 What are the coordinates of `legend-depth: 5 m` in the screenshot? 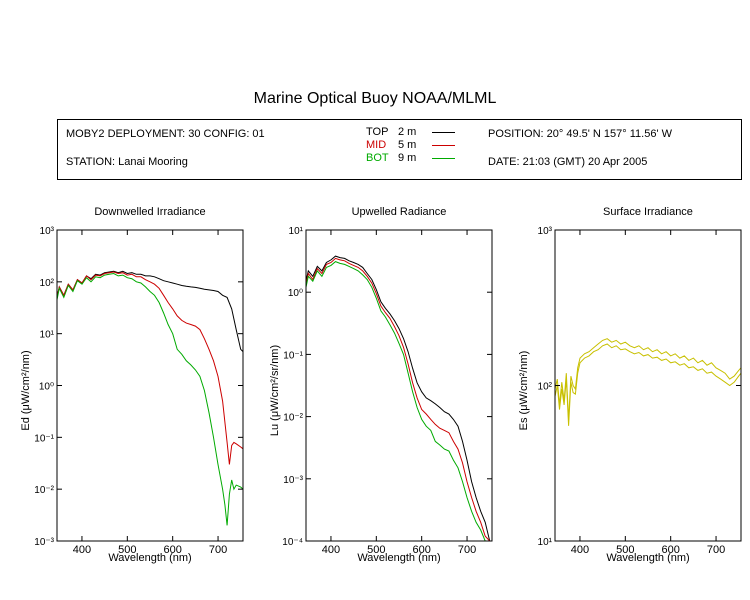 It's located at (407, 145).